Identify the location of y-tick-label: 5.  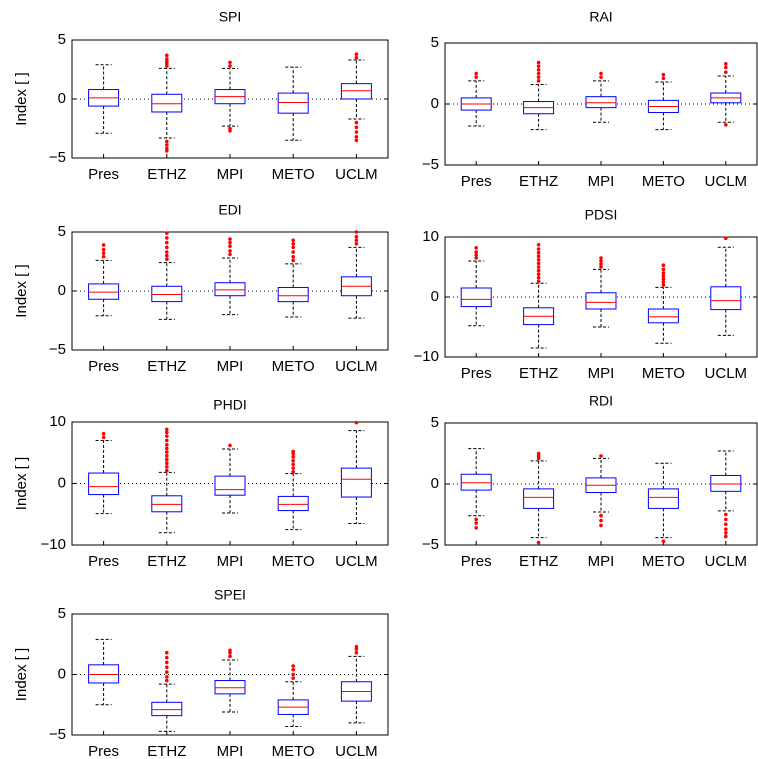
(435, 42).